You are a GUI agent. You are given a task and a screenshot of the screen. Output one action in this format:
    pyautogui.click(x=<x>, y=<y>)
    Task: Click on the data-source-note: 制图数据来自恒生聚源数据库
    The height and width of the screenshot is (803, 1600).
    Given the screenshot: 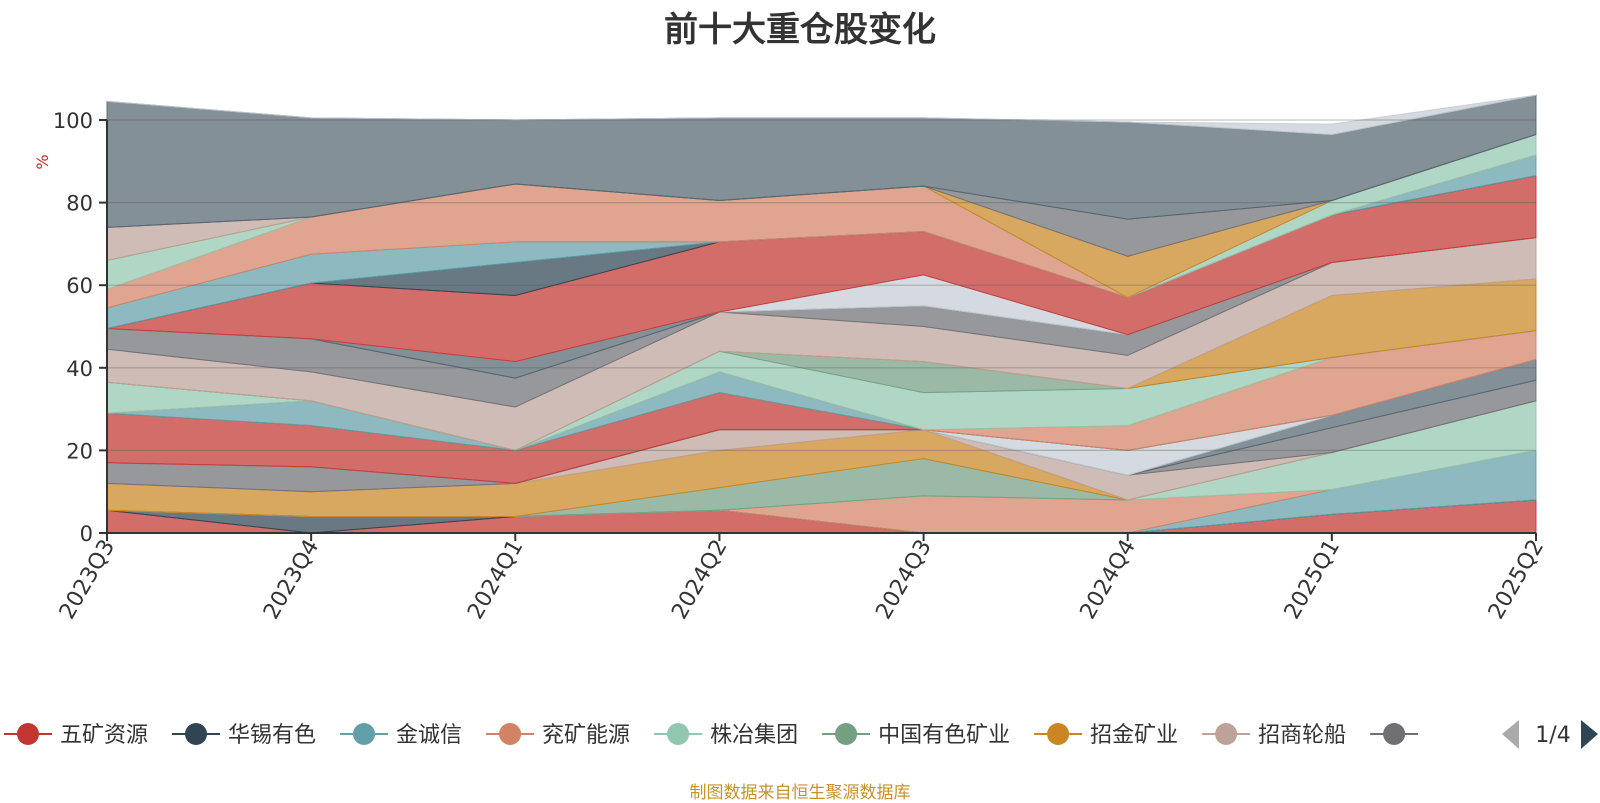 What is the action you would take?
    pyautogui.click(x=800, y=793)
    